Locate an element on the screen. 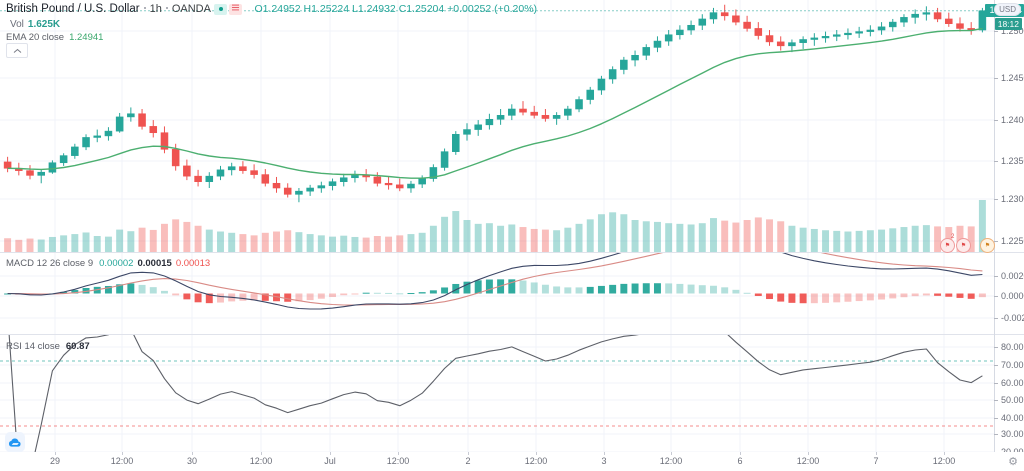 This screenshot has height=471, width=1024. volume-label: Vol is located at coordinates (17, 24).